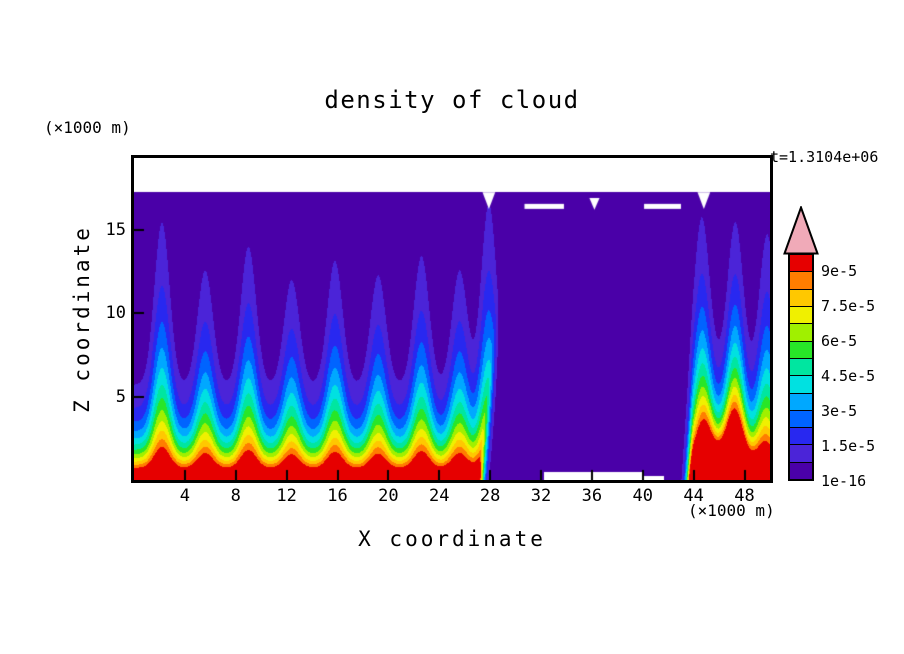 Image resolution: width=904 pixels, height=654 pixels. I want to click on y-axis-label: Z coordinate, so click(82, 319).